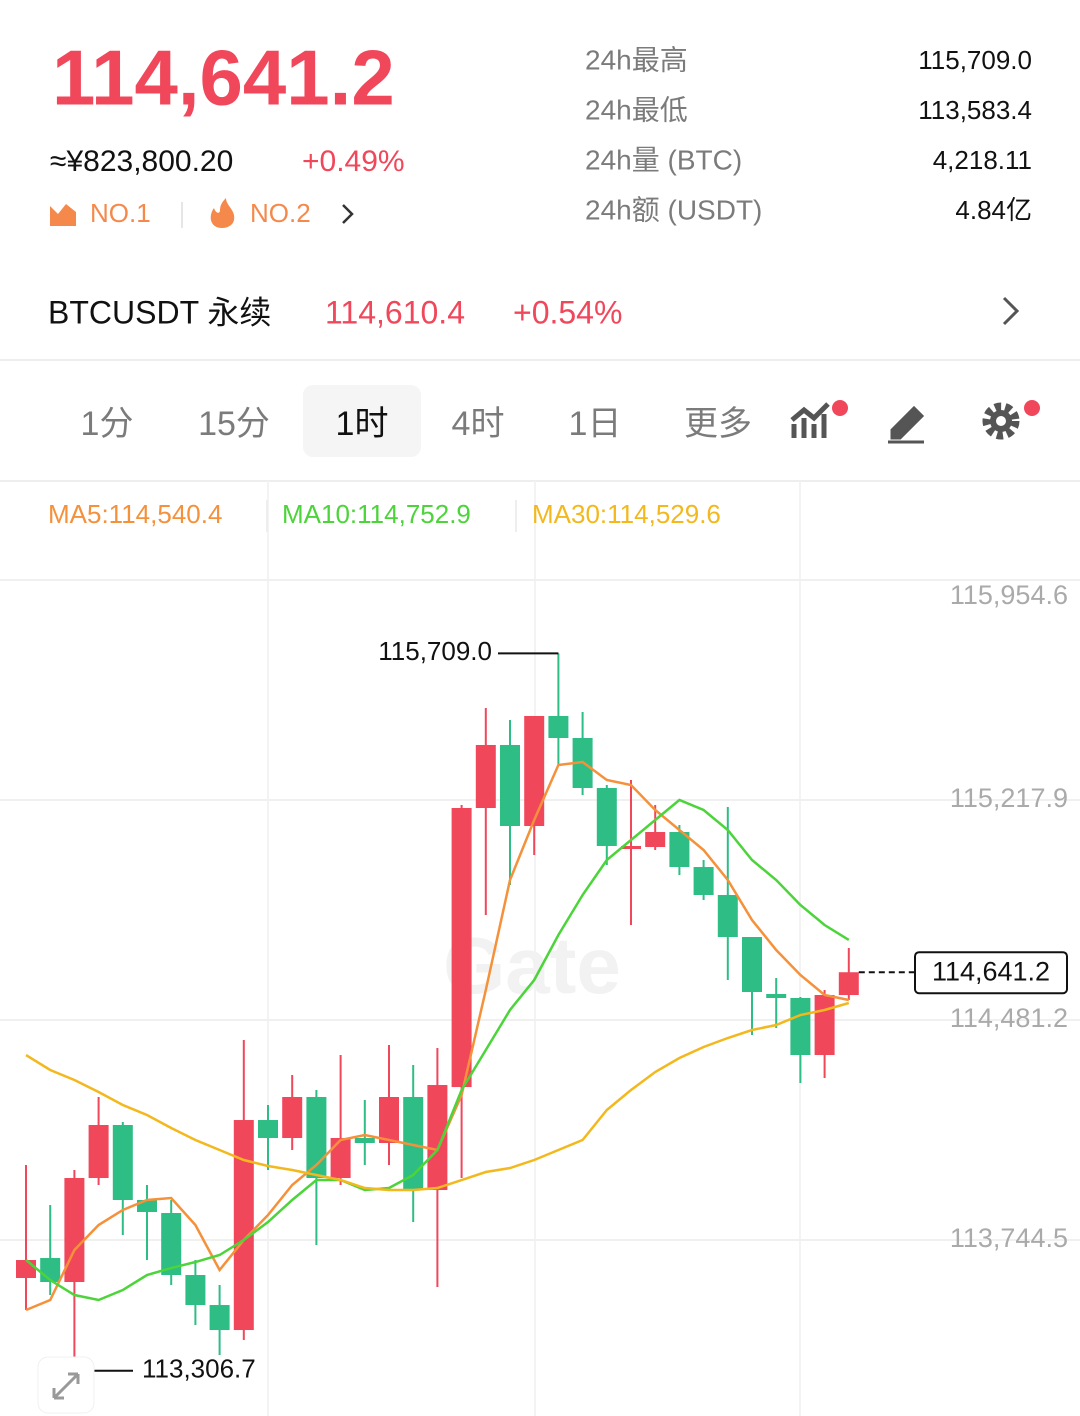 The height and width of the screenshot is (1416, 1080). I want to click on tool-icons, so click(915, 422).